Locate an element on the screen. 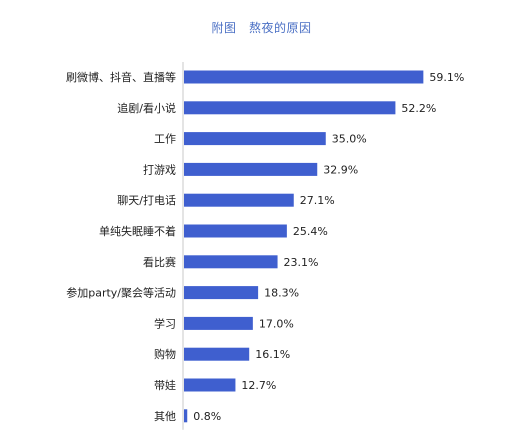  chart-title: 附图 熬夜的原因 is located at coordinates (261, 28).